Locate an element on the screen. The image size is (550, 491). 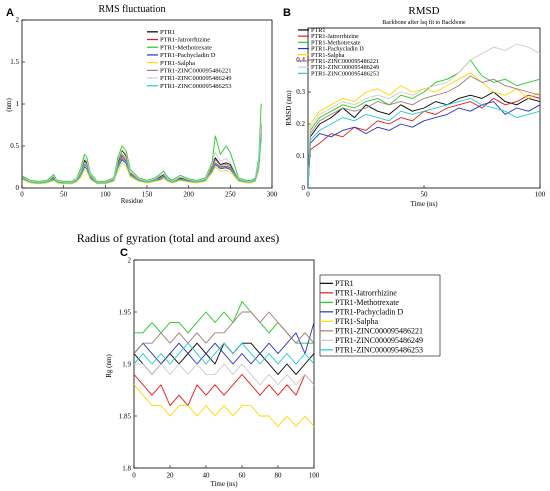
x-tick-label: 80 is located at coordinates (279, 476).